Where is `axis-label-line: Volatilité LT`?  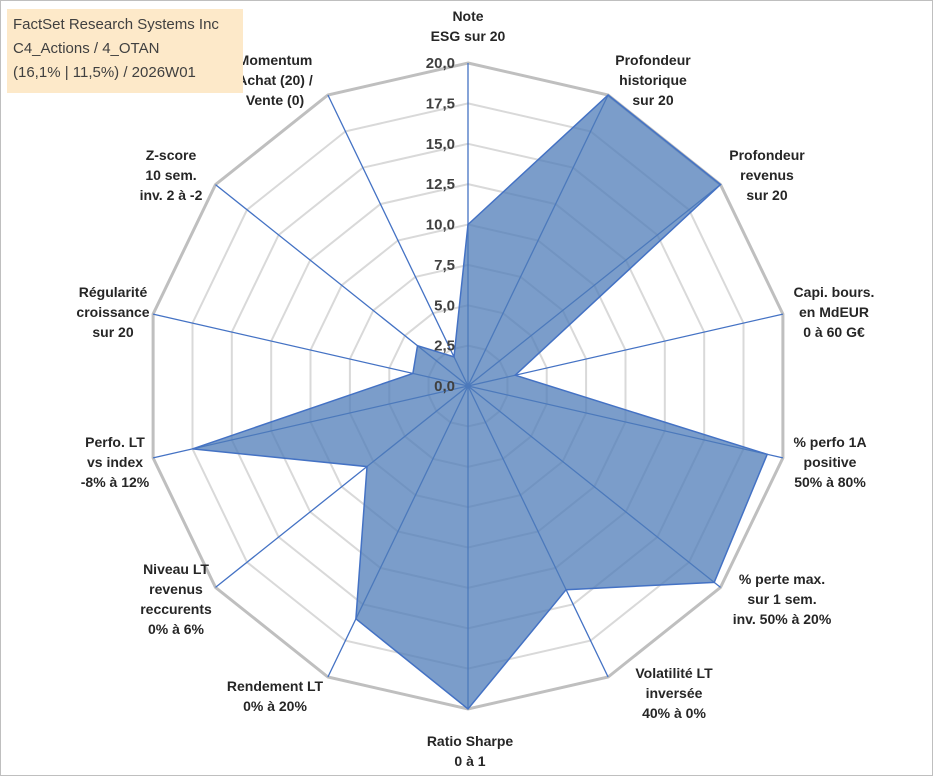
axis-label-line: Volatilité LT is located at coordinates (674, 673).